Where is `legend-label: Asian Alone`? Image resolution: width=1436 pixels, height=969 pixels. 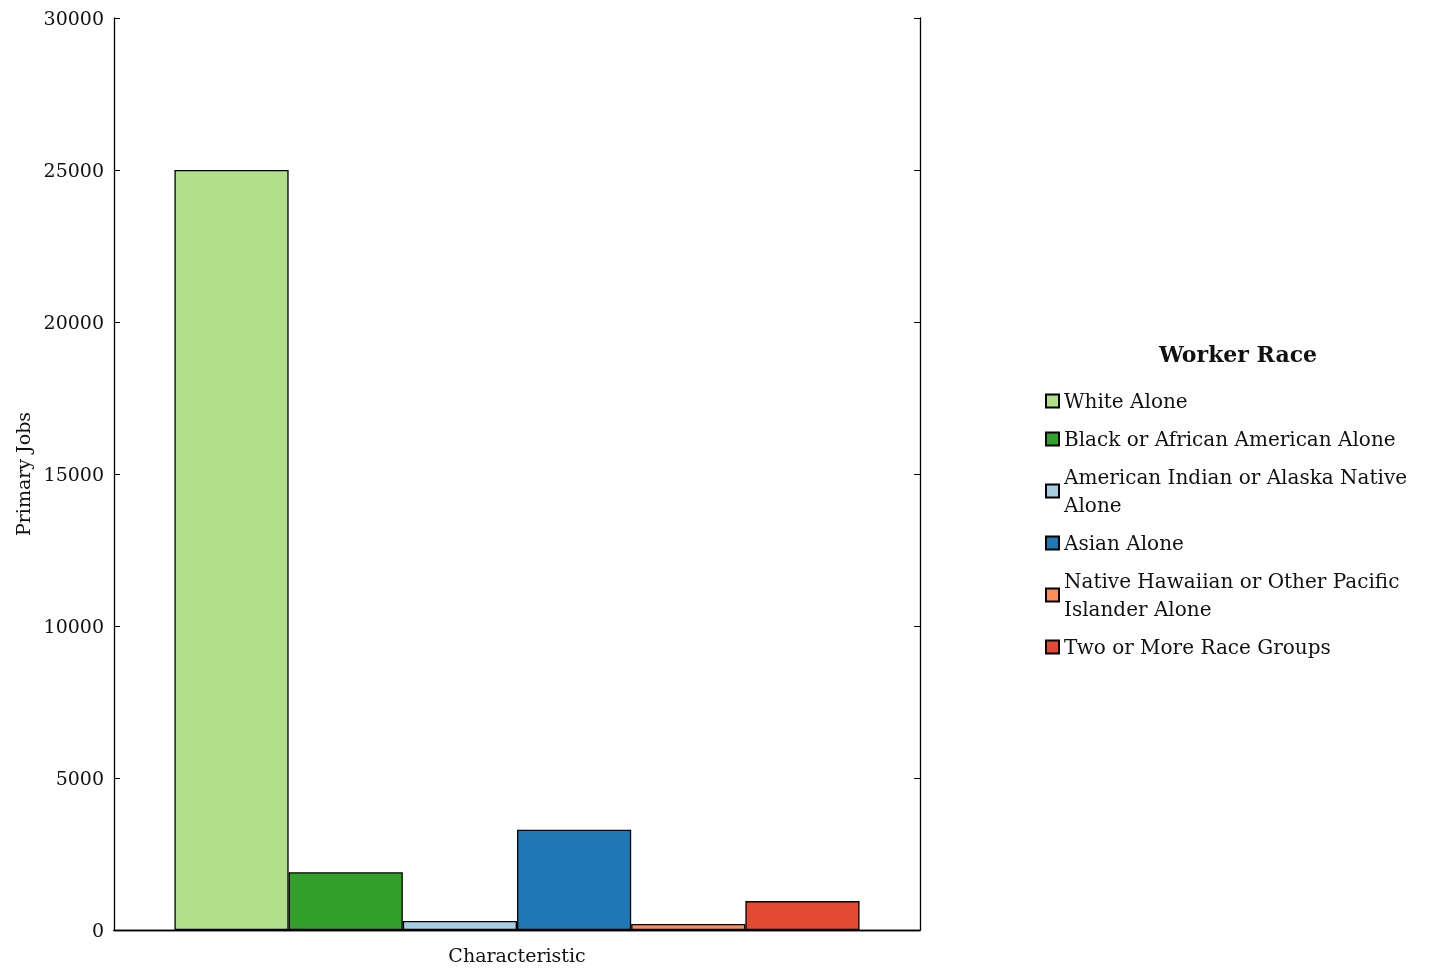 legend-label: Asian Alone is located at coordinates (1123, 543).